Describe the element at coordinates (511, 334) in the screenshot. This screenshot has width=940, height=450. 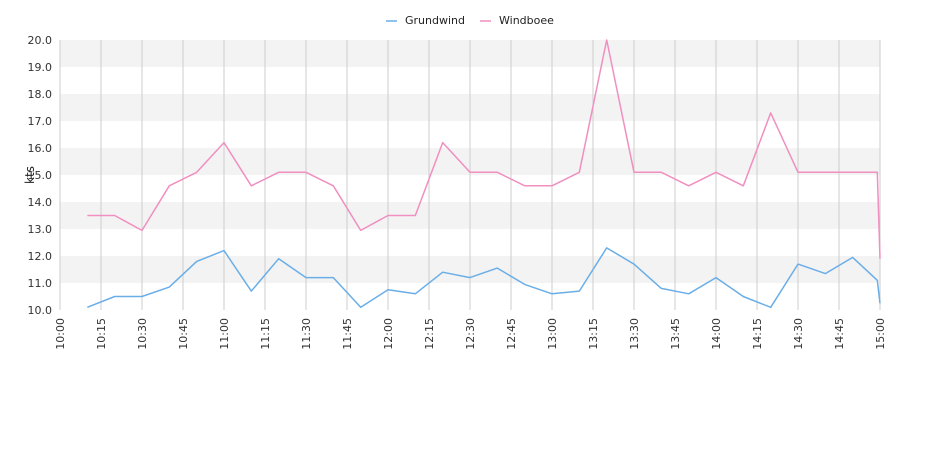
I see `x-tick-label: 12:45` at that location.